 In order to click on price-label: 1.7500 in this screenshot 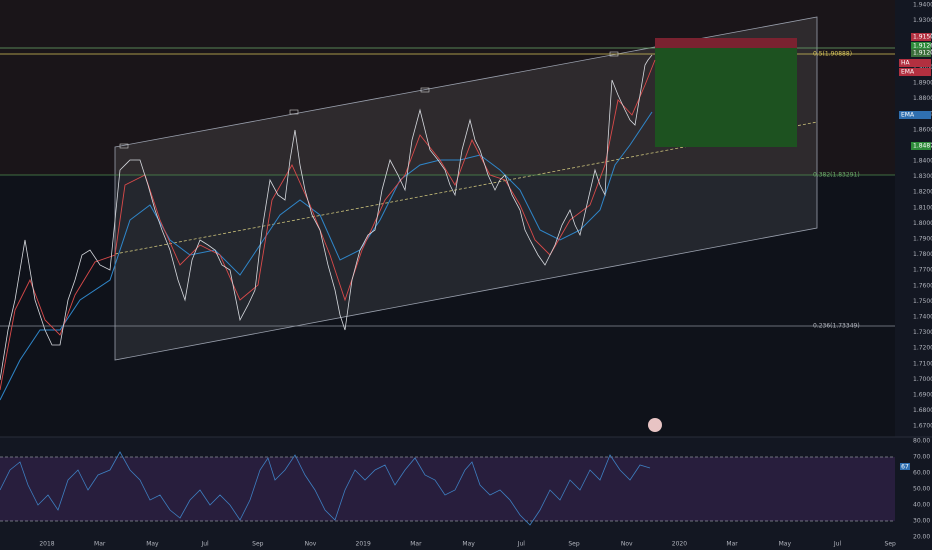, I will do `click(922, 301)`.